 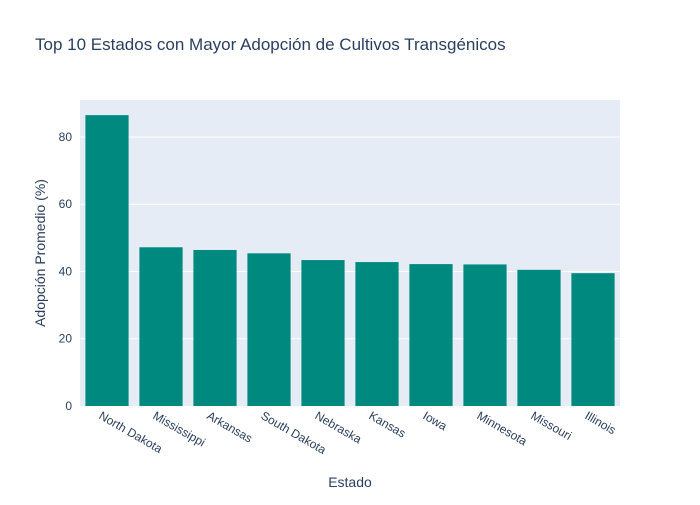 I want to click on x-tick-label: Minnesota, so click(x=502, y=428).